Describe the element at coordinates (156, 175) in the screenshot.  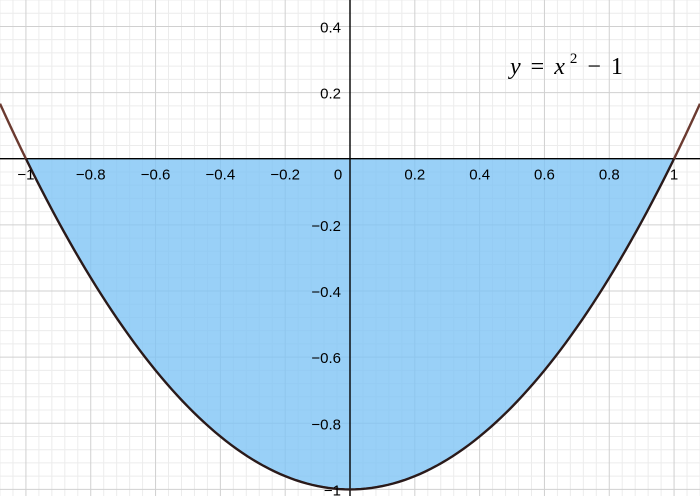
I see `x-tick-label: −0.6` at that location.